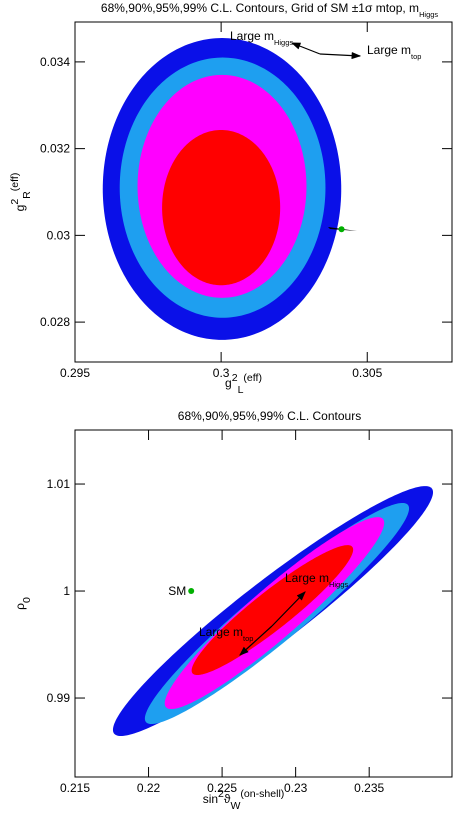  What do you see at coordinates (59, 484) in the screenshot?
I see `y-tick-label: 1.01` at bounding box center [59, 484].